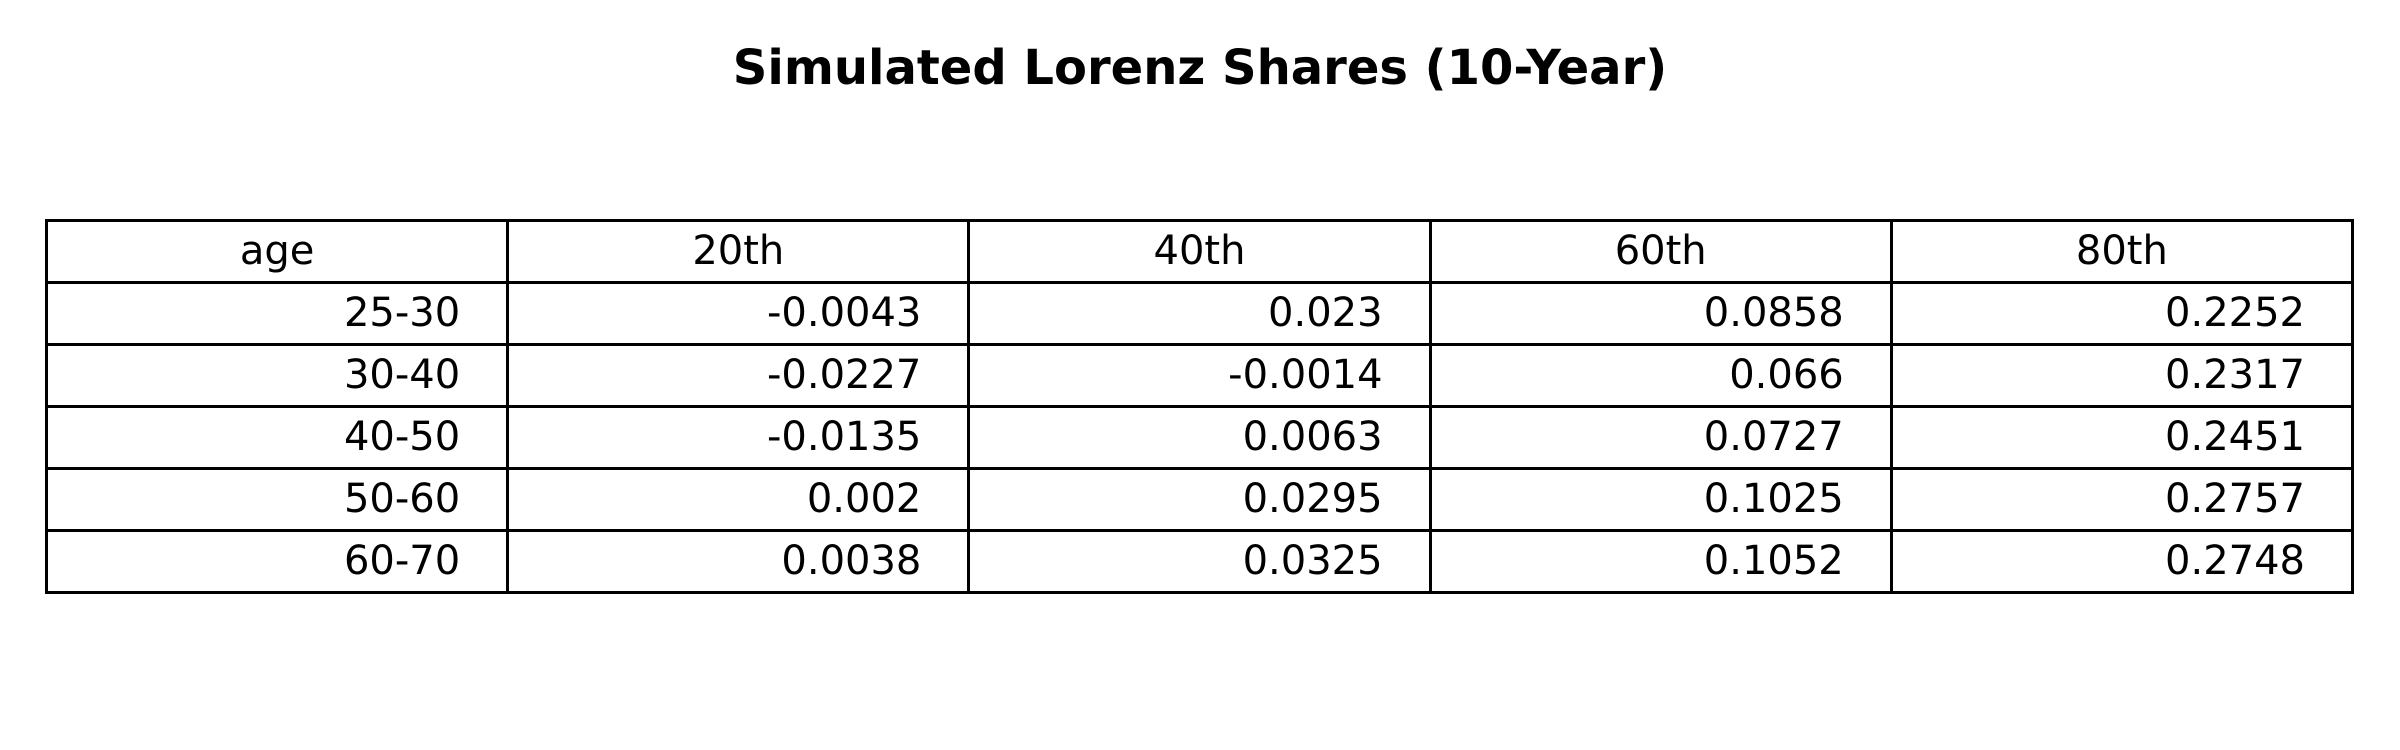 Image resolution: width=2400 pixels, height=750 pixels. I want to click on value-cell: -0.0014, so click(1199, 375).